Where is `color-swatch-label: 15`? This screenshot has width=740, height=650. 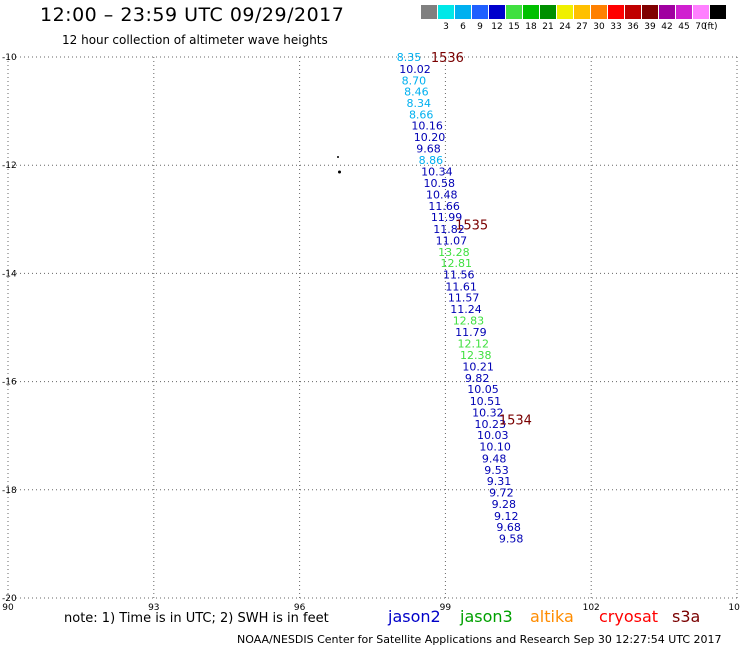 color-swatch-label: 15 is located at coordinates (514, 27).